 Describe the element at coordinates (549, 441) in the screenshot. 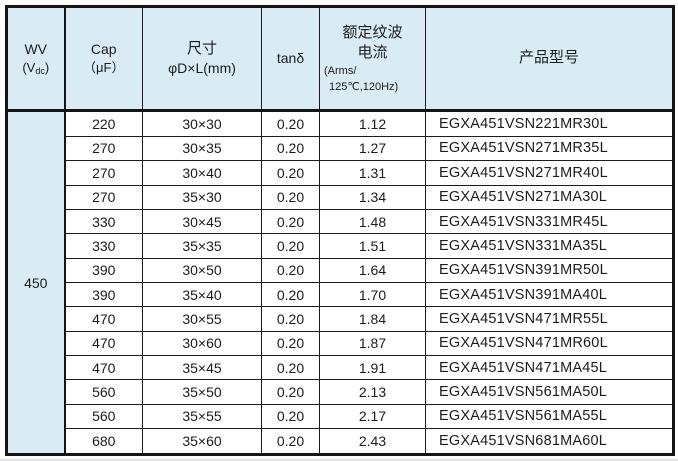

I see `part-number-cell: EGXA451VSN681MA60L` at that location.